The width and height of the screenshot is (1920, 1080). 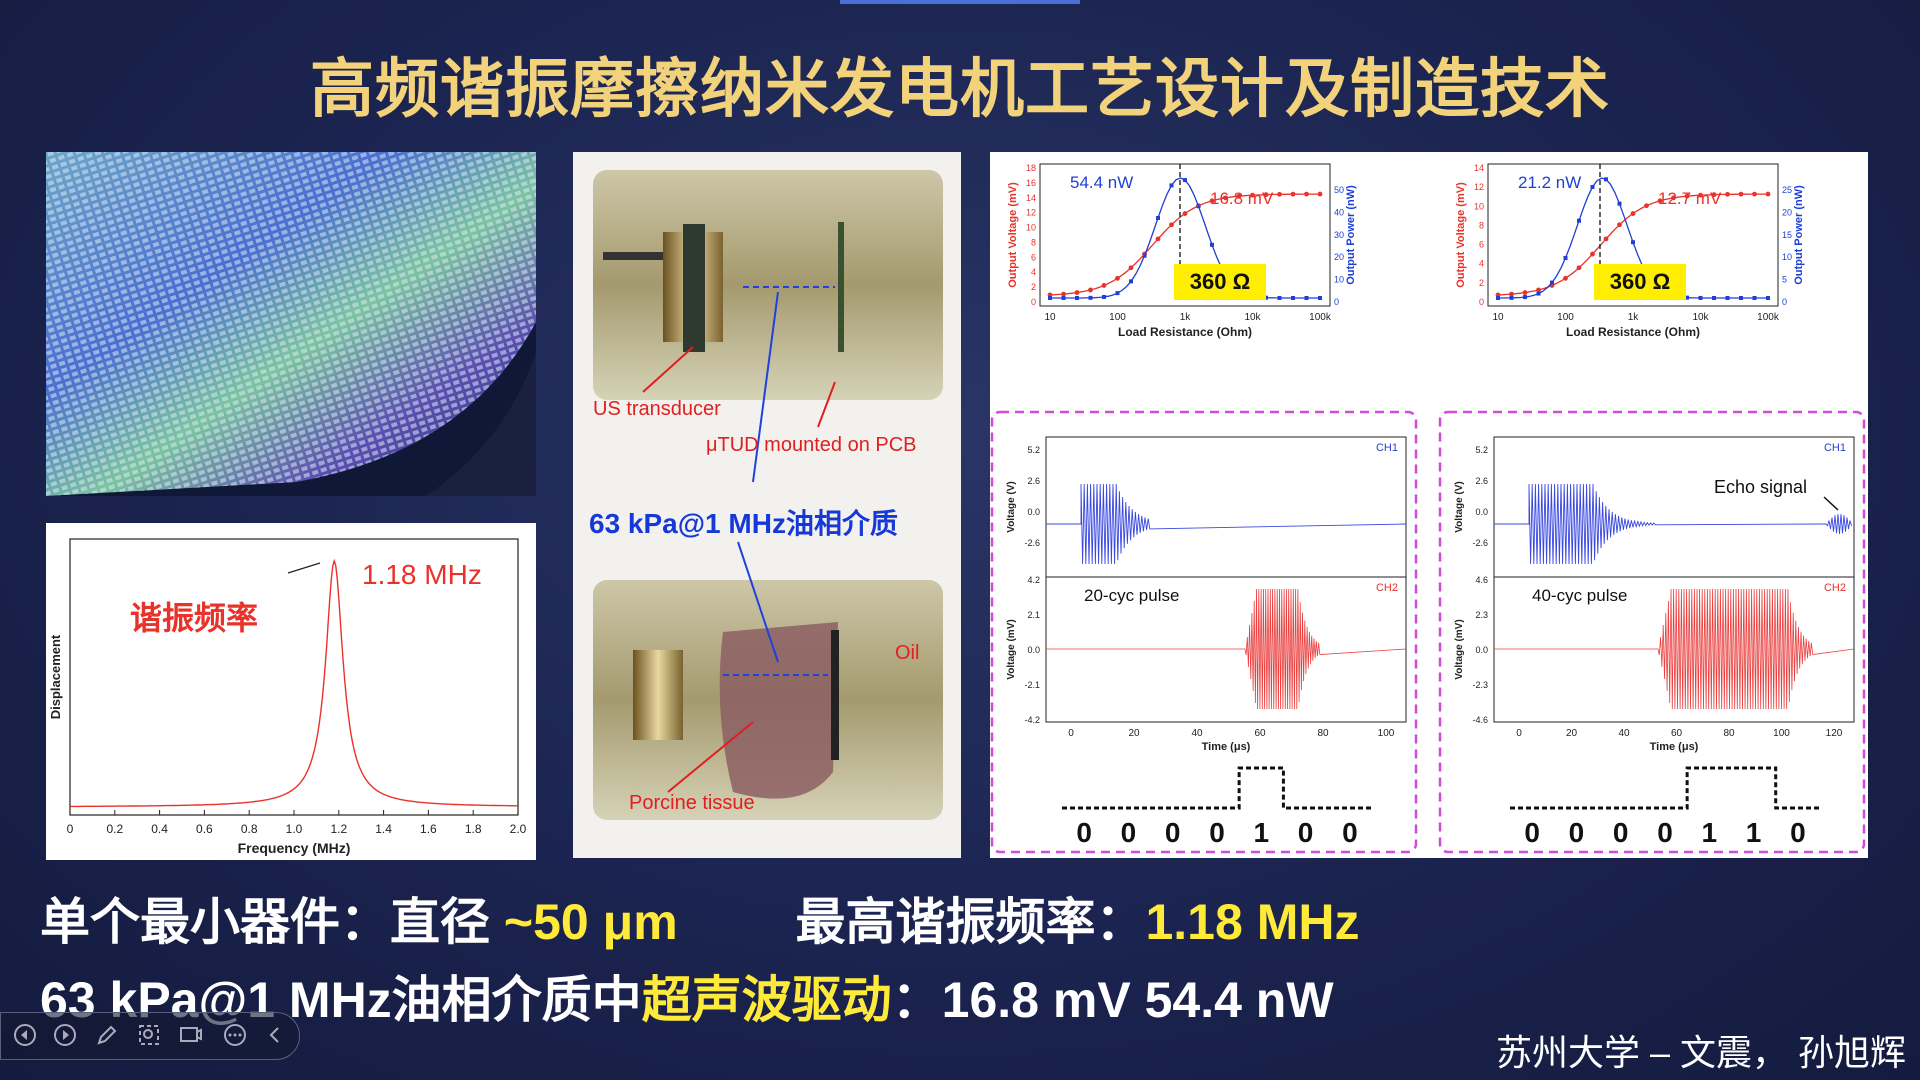 I want to click on scope-left-ytick1: 2.6, so click(x=1033, y=481).